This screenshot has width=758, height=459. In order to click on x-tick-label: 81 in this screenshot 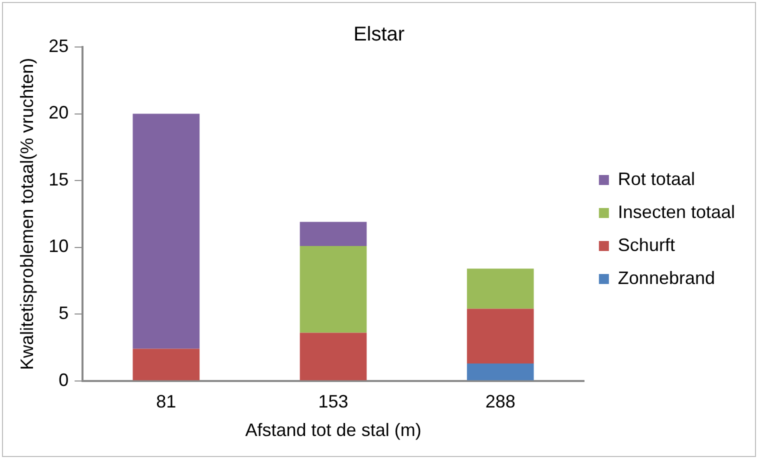, I will do `click(166, 402)`.